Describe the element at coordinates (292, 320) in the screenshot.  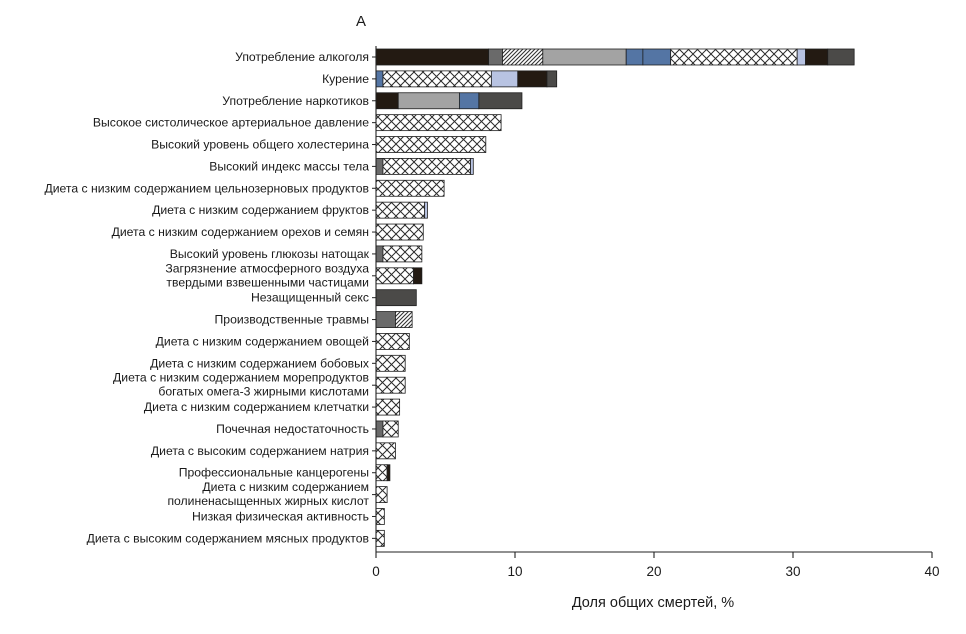
I see `category-label: Производственные травмы` at that location.